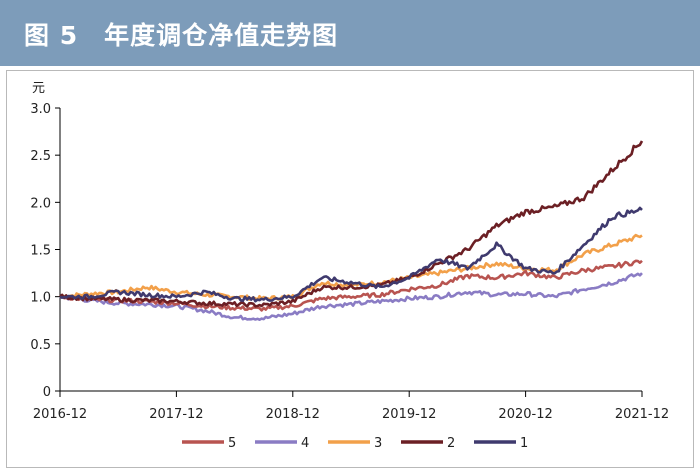  Describe the element at coordinates (350, 33) in the screenshot. I see `title-bar: 图 5 年度调仓净值走势图` at that location.